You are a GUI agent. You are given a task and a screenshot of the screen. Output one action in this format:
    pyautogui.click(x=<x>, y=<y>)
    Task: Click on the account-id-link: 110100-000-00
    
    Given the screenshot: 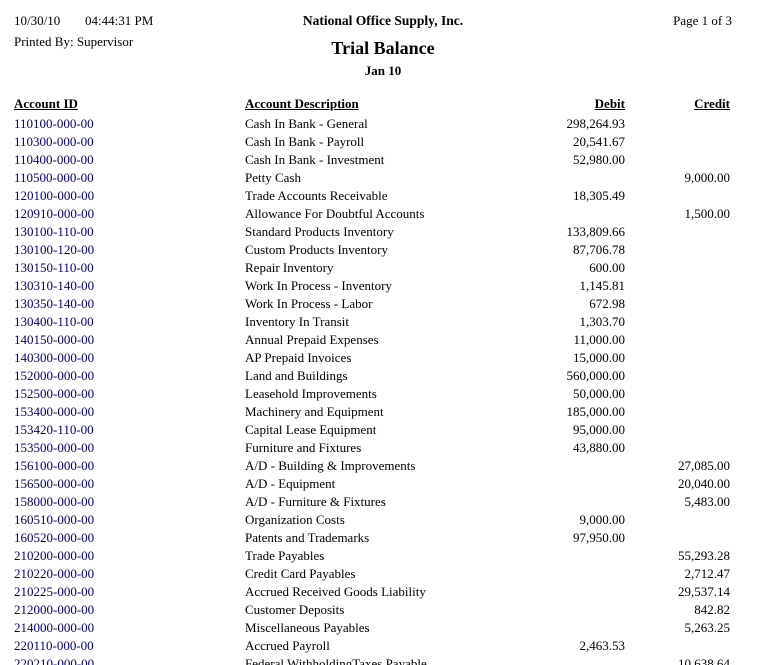 What is the action you would take?
    pyautogui.click(x=54, y=123)
    